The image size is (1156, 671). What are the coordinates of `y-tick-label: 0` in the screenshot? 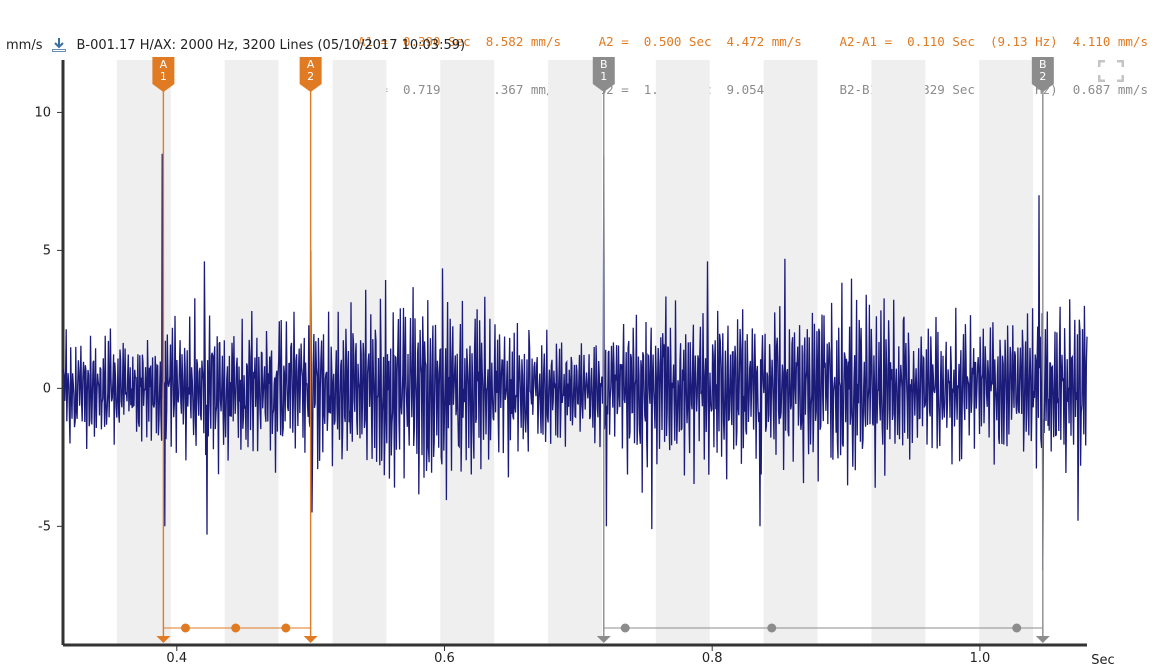 It's located at (47, 388).